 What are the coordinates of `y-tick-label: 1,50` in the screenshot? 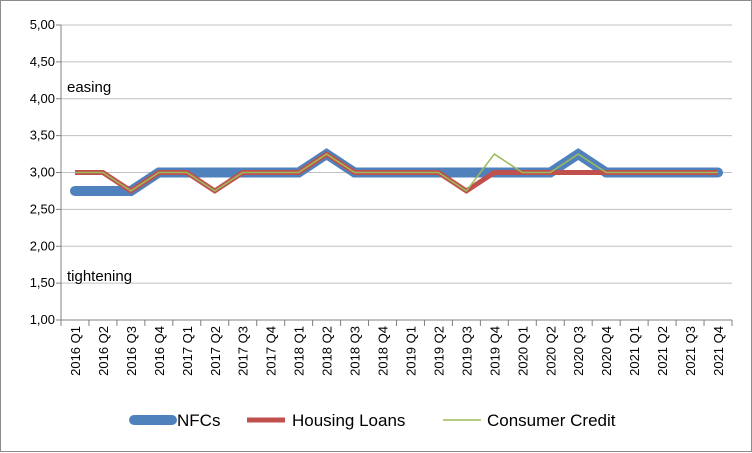 It's located at (42, 282).